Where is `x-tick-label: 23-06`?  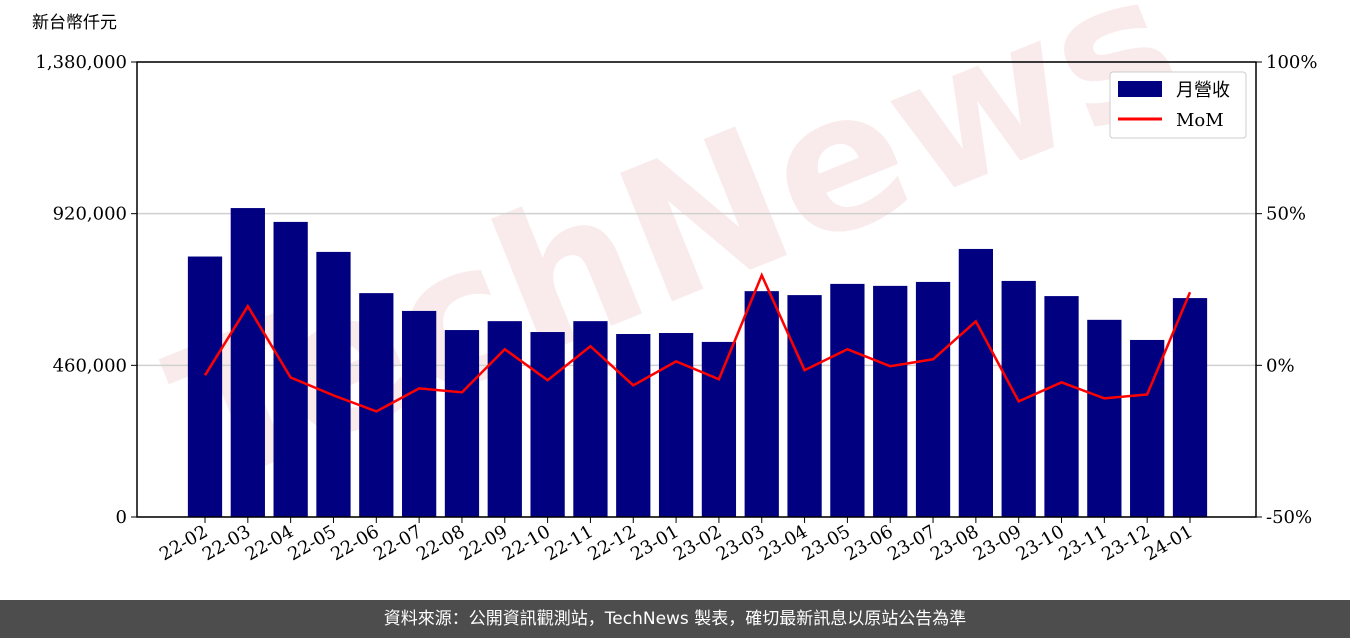 x-tick-label: 23-06 is located at coordinates (868, 543).